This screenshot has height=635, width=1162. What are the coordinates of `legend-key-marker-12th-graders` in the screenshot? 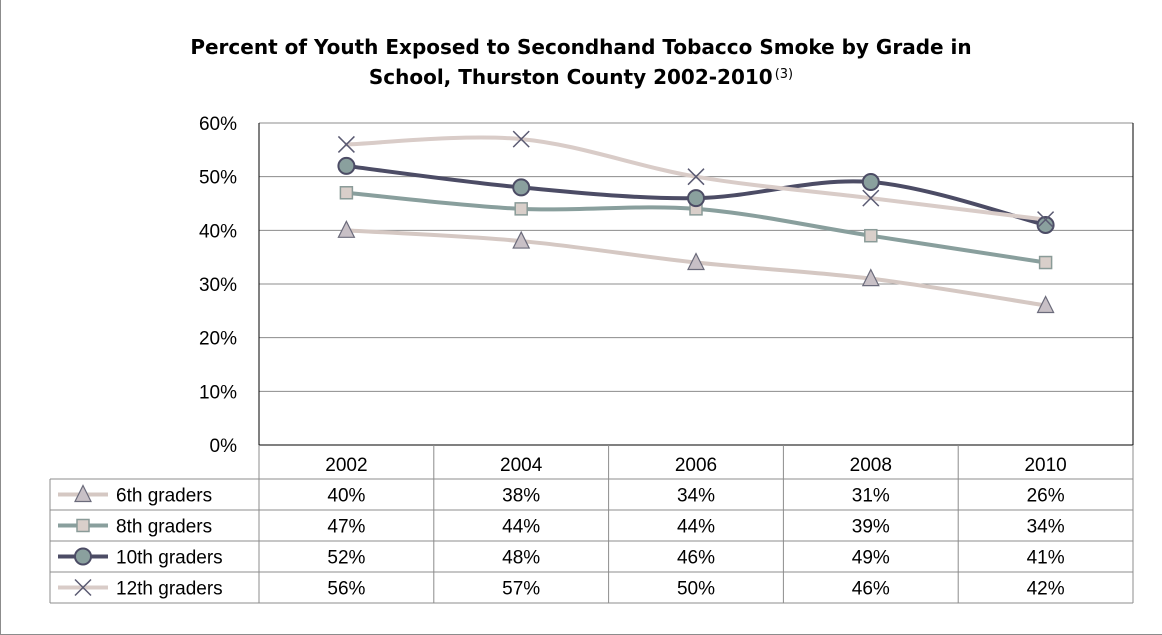 It's located at (83, 587).